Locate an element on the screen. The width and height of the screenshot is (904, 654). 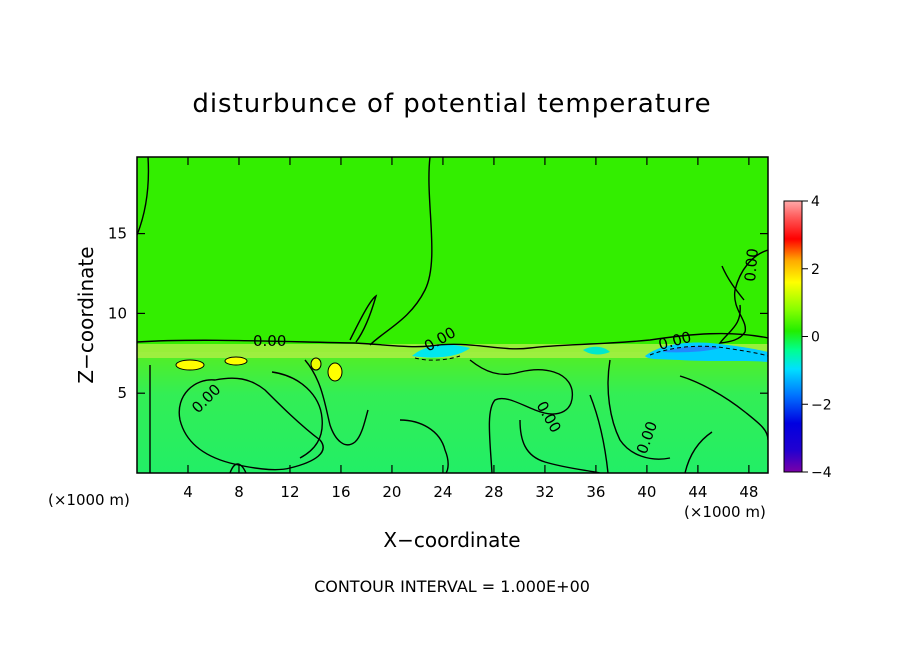
colorbar: 4 2 0 −2 −4 is located at coordinates (807, 337).